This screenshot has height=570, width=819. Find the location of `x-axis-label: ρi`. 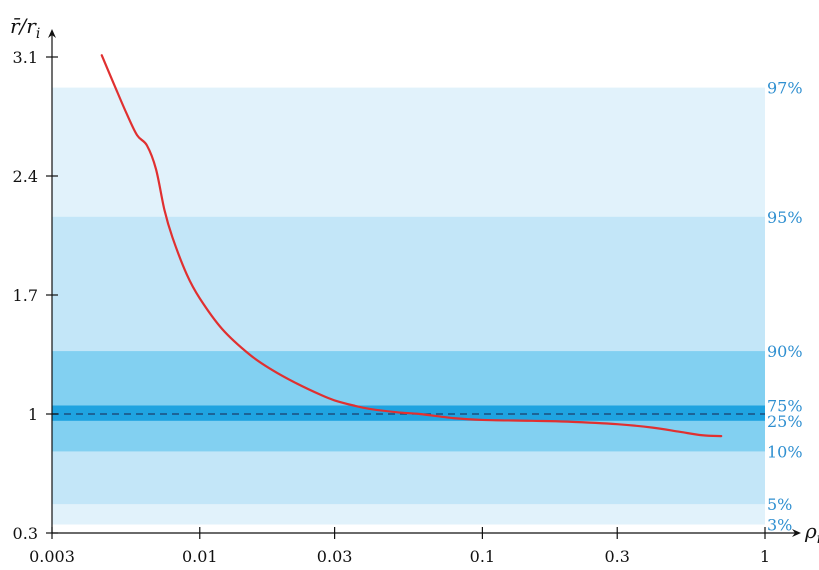

x-axis-label: ρi is located at coordinates (811, 533).